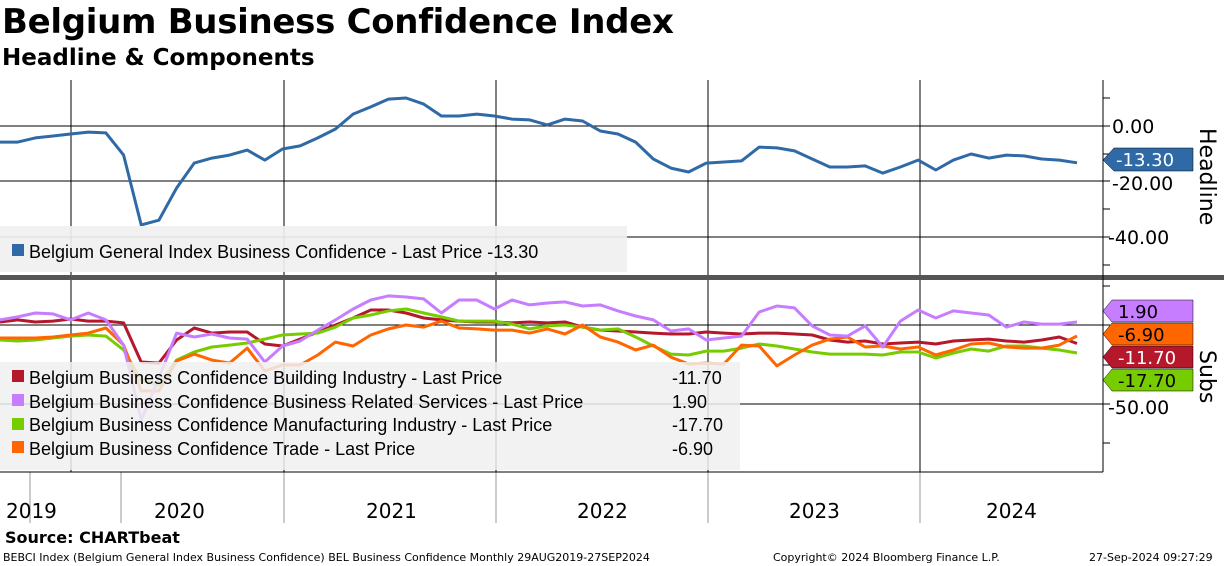 The image size is (1224, 566). I want to click on last-value-tag-trade: -6.90, so click(1148, 334).